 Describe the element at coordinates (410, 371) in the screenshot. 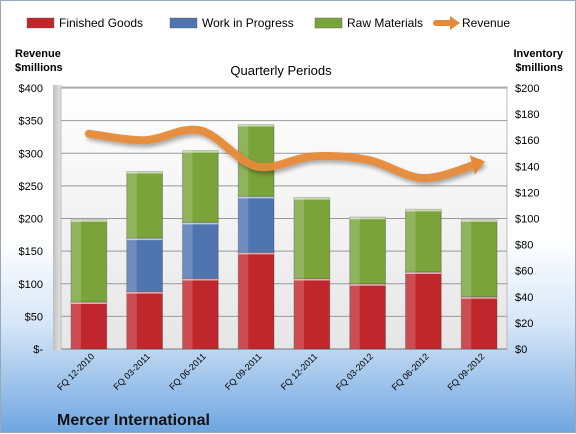

I see `x-tick-label: FQ 06-2012` at that location.